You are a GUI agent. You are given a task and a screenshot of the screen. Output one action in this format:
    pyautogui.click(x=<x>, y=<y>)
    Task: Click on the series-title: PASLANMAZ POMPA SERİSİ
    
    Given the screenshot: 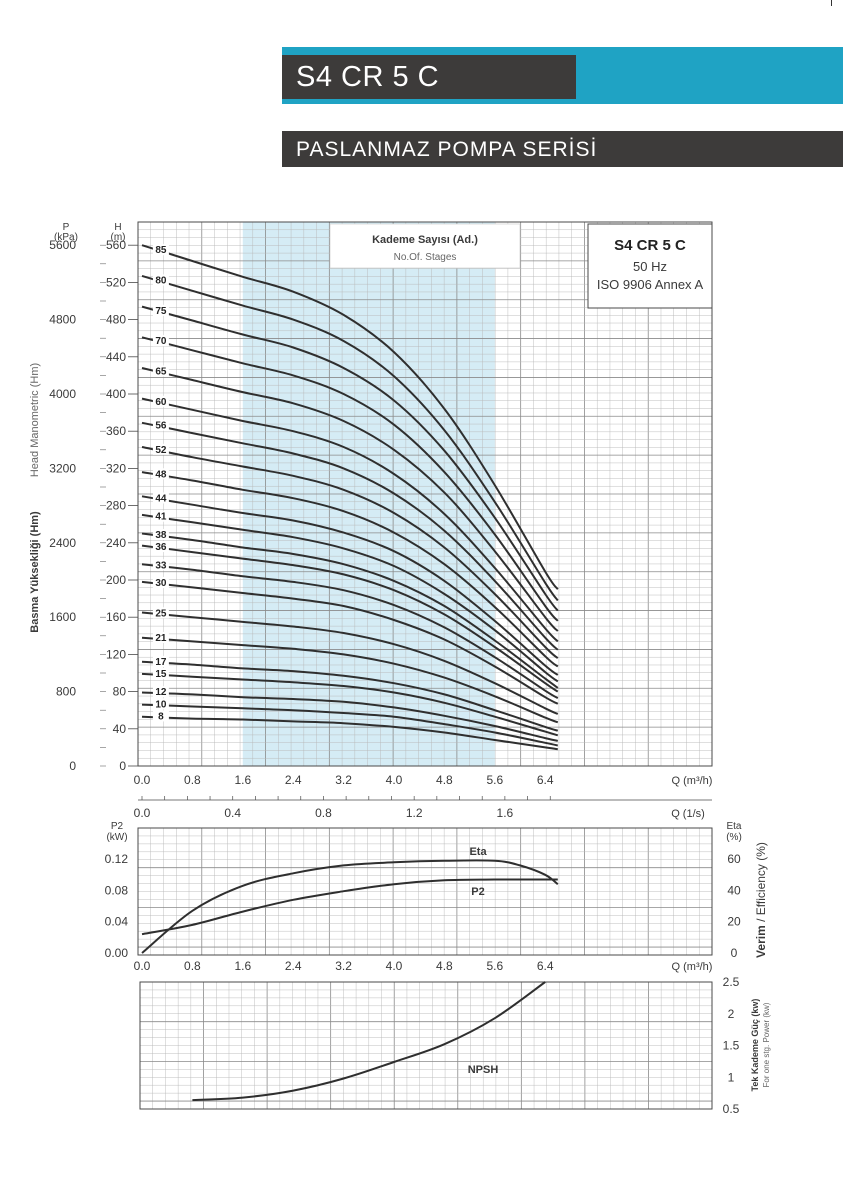 What is the action you would take?
    pyautogui.click(x=562, y=149)
    